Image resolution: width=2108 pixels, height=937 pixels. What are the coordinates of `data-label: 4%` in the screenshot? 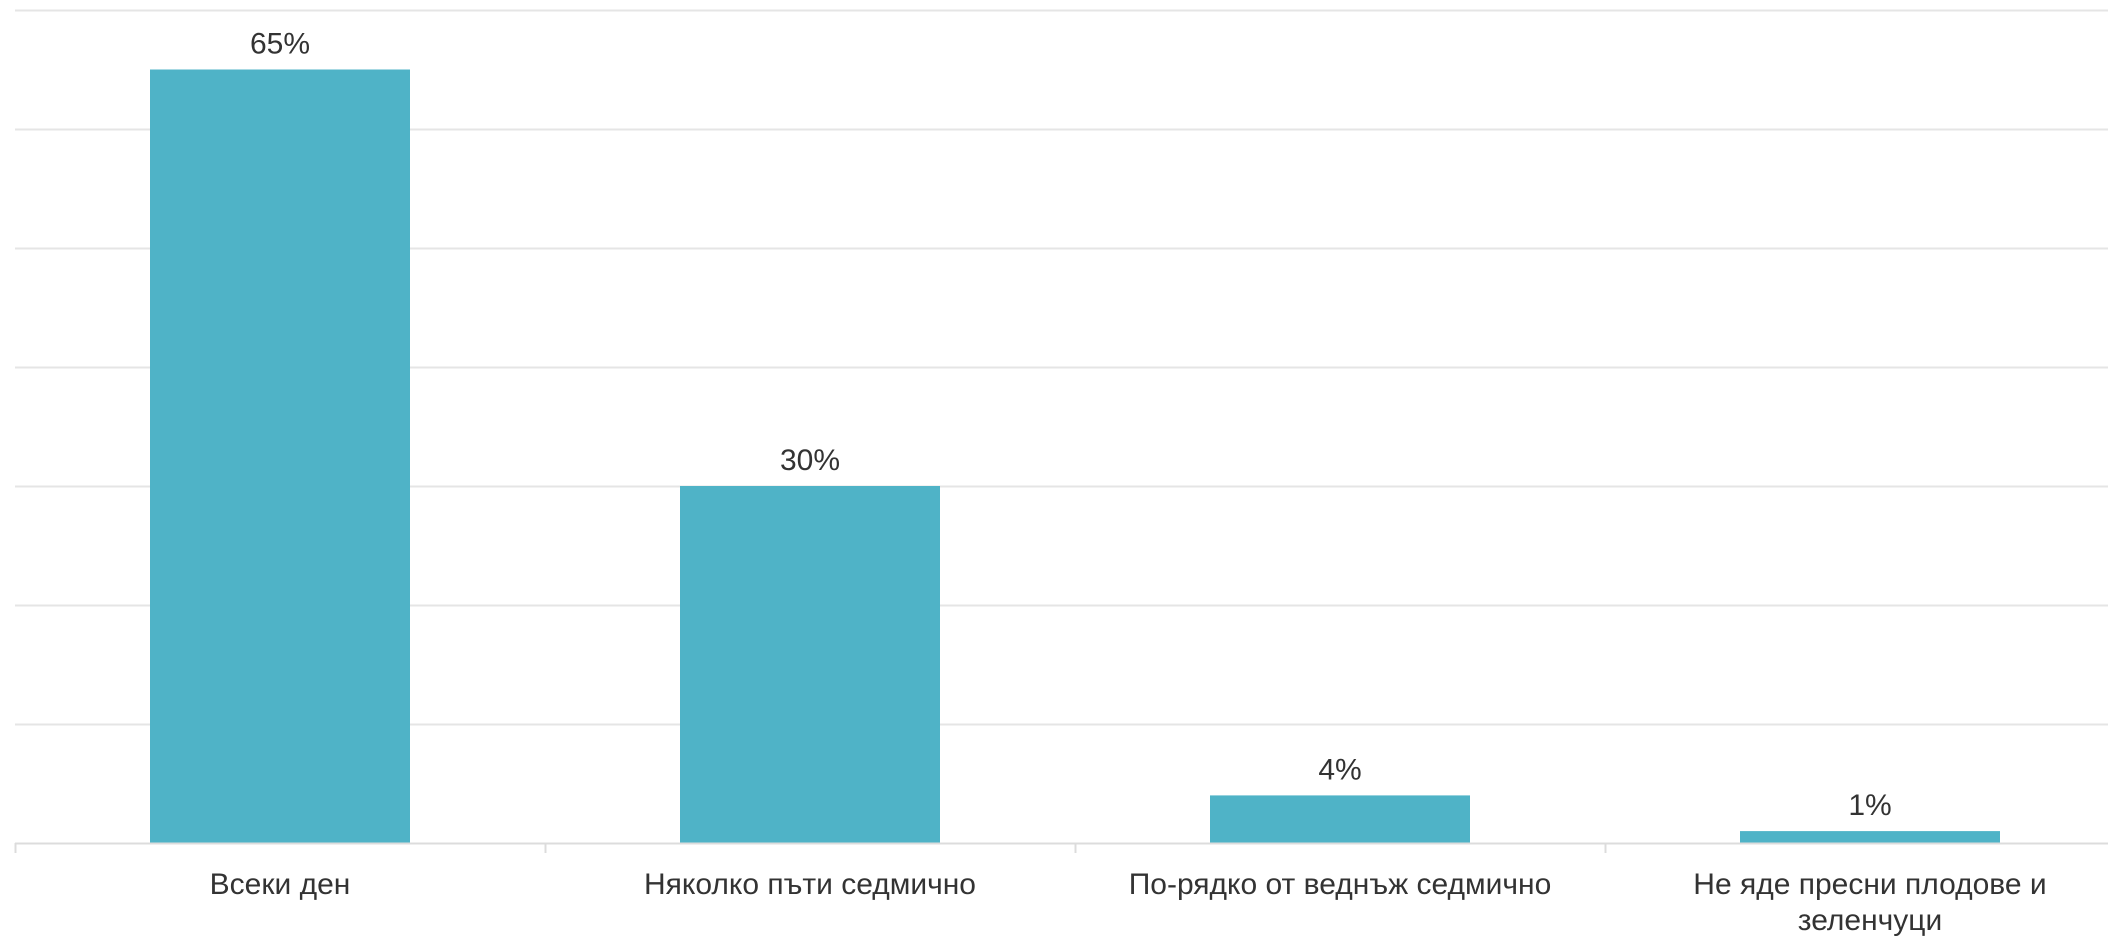 It's located at (1339, 769).